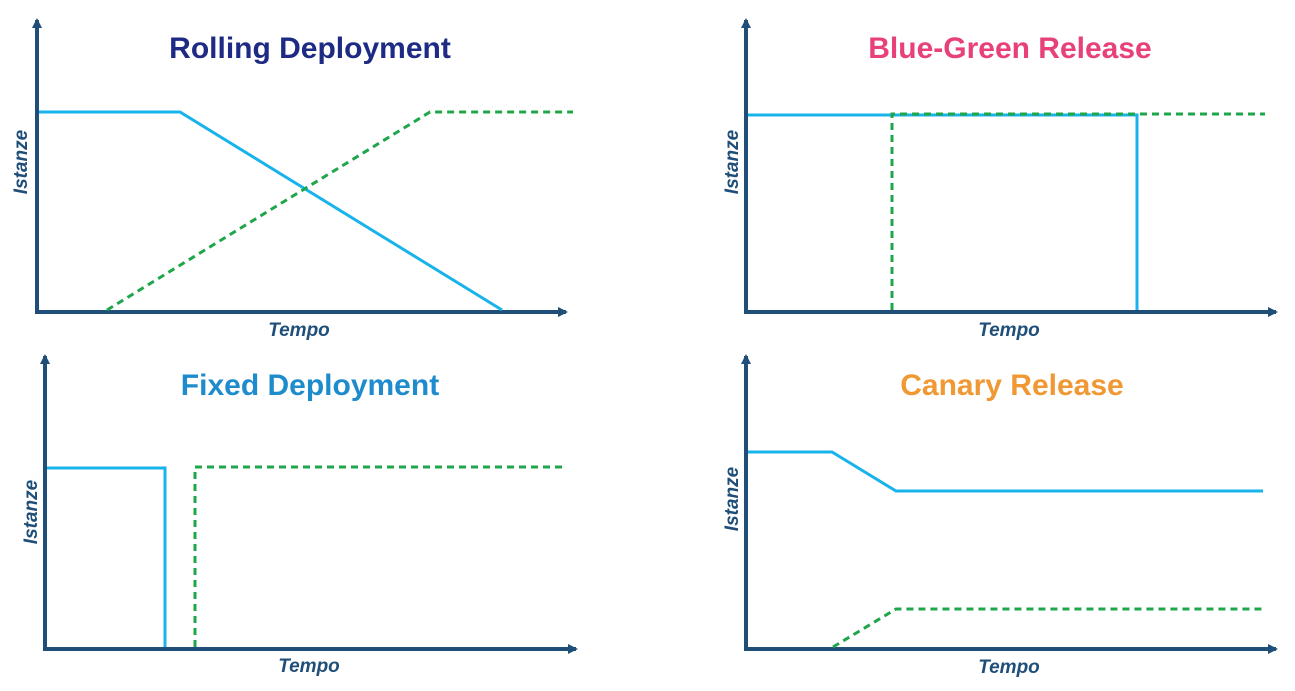  Describe the element at coordinates (310, 385) in the screenshot. I see `panel-title: Fixed Deployment` at that location.